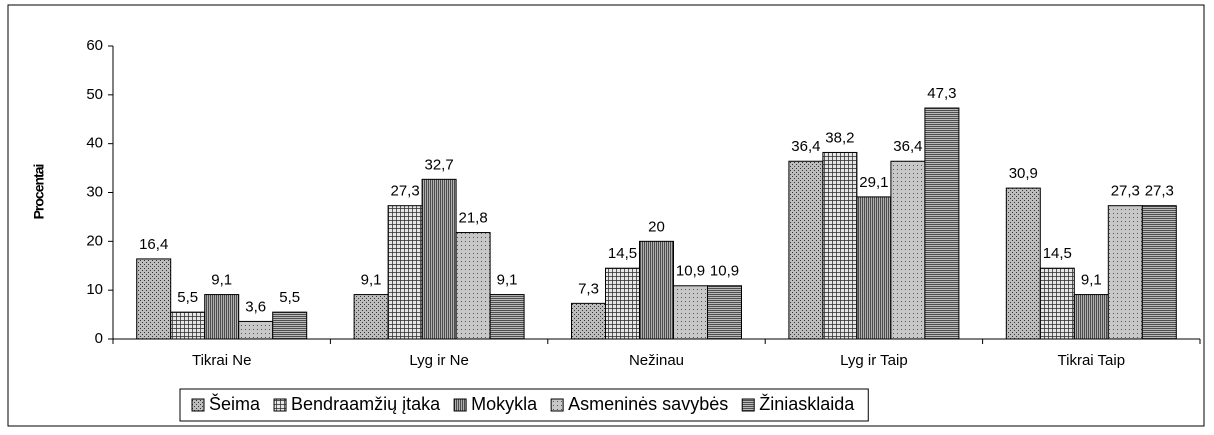  What do you see at coordinates (438, 164) in the screenshot?
I see `value-label: 32,7` at bounding box center [438, 164].